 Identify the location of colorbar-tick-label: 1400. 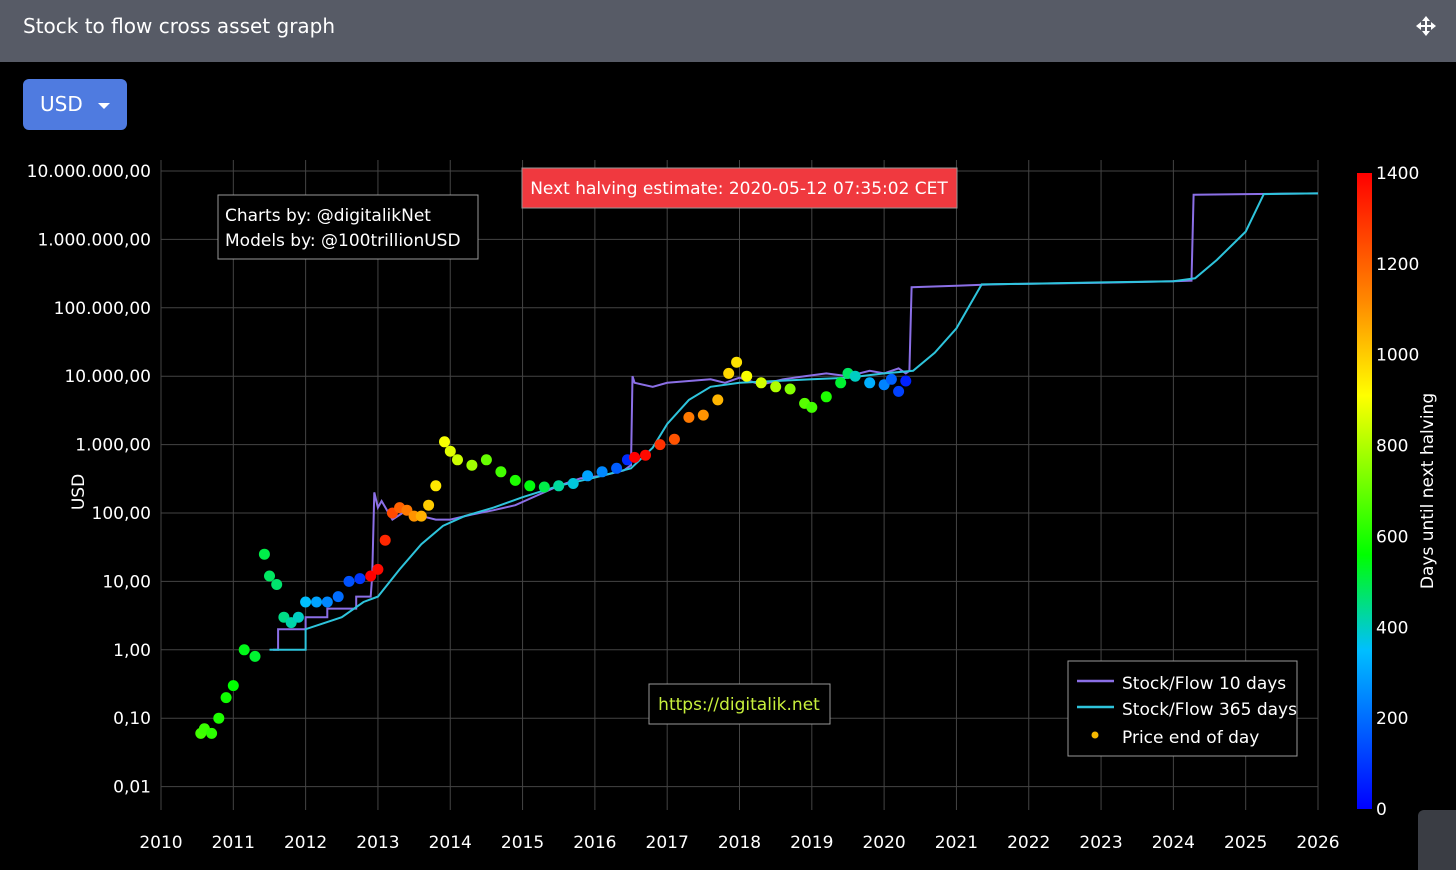
(1397, 174).